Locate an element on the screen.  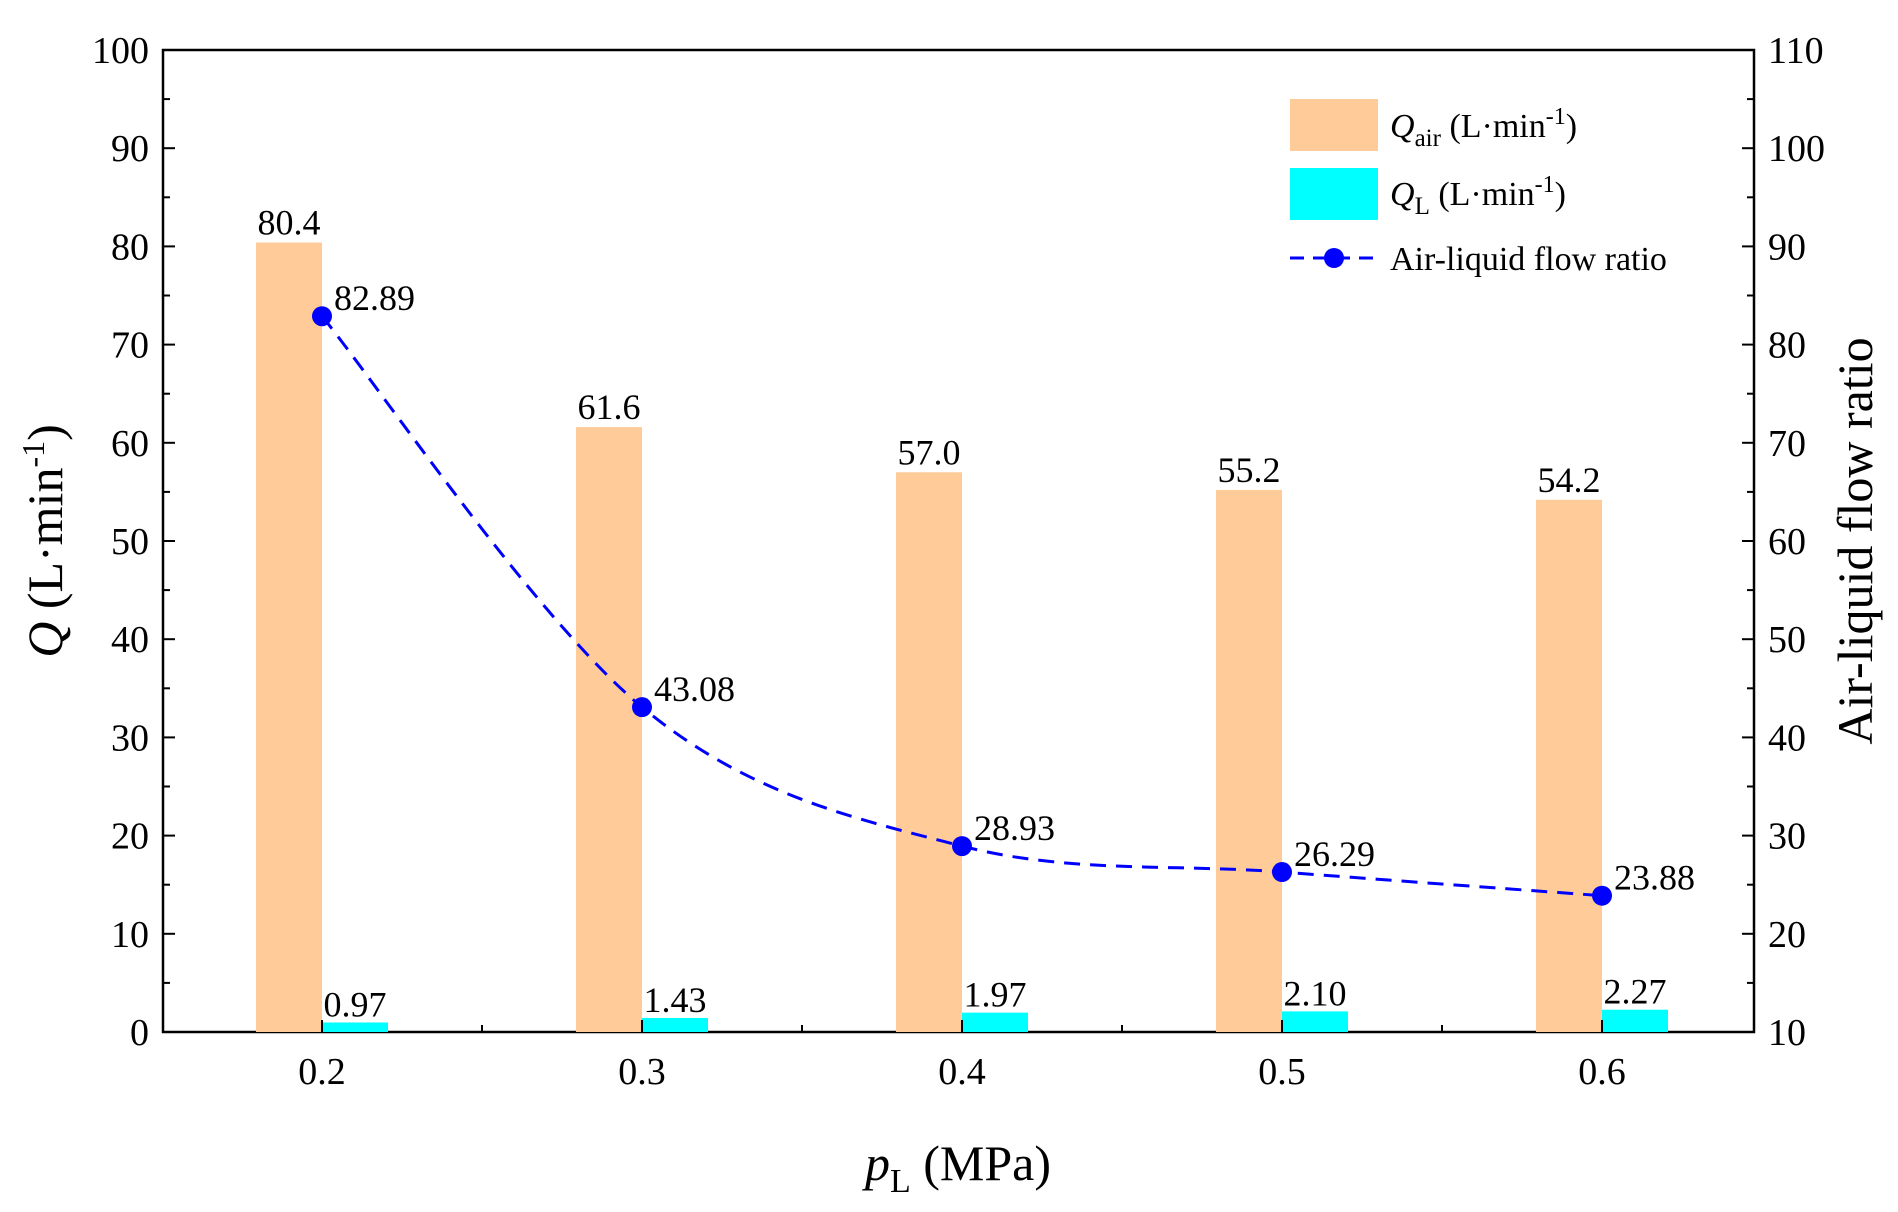
x-tick-label-0.6: 0.6 is located at coordinates (1602, 1072).